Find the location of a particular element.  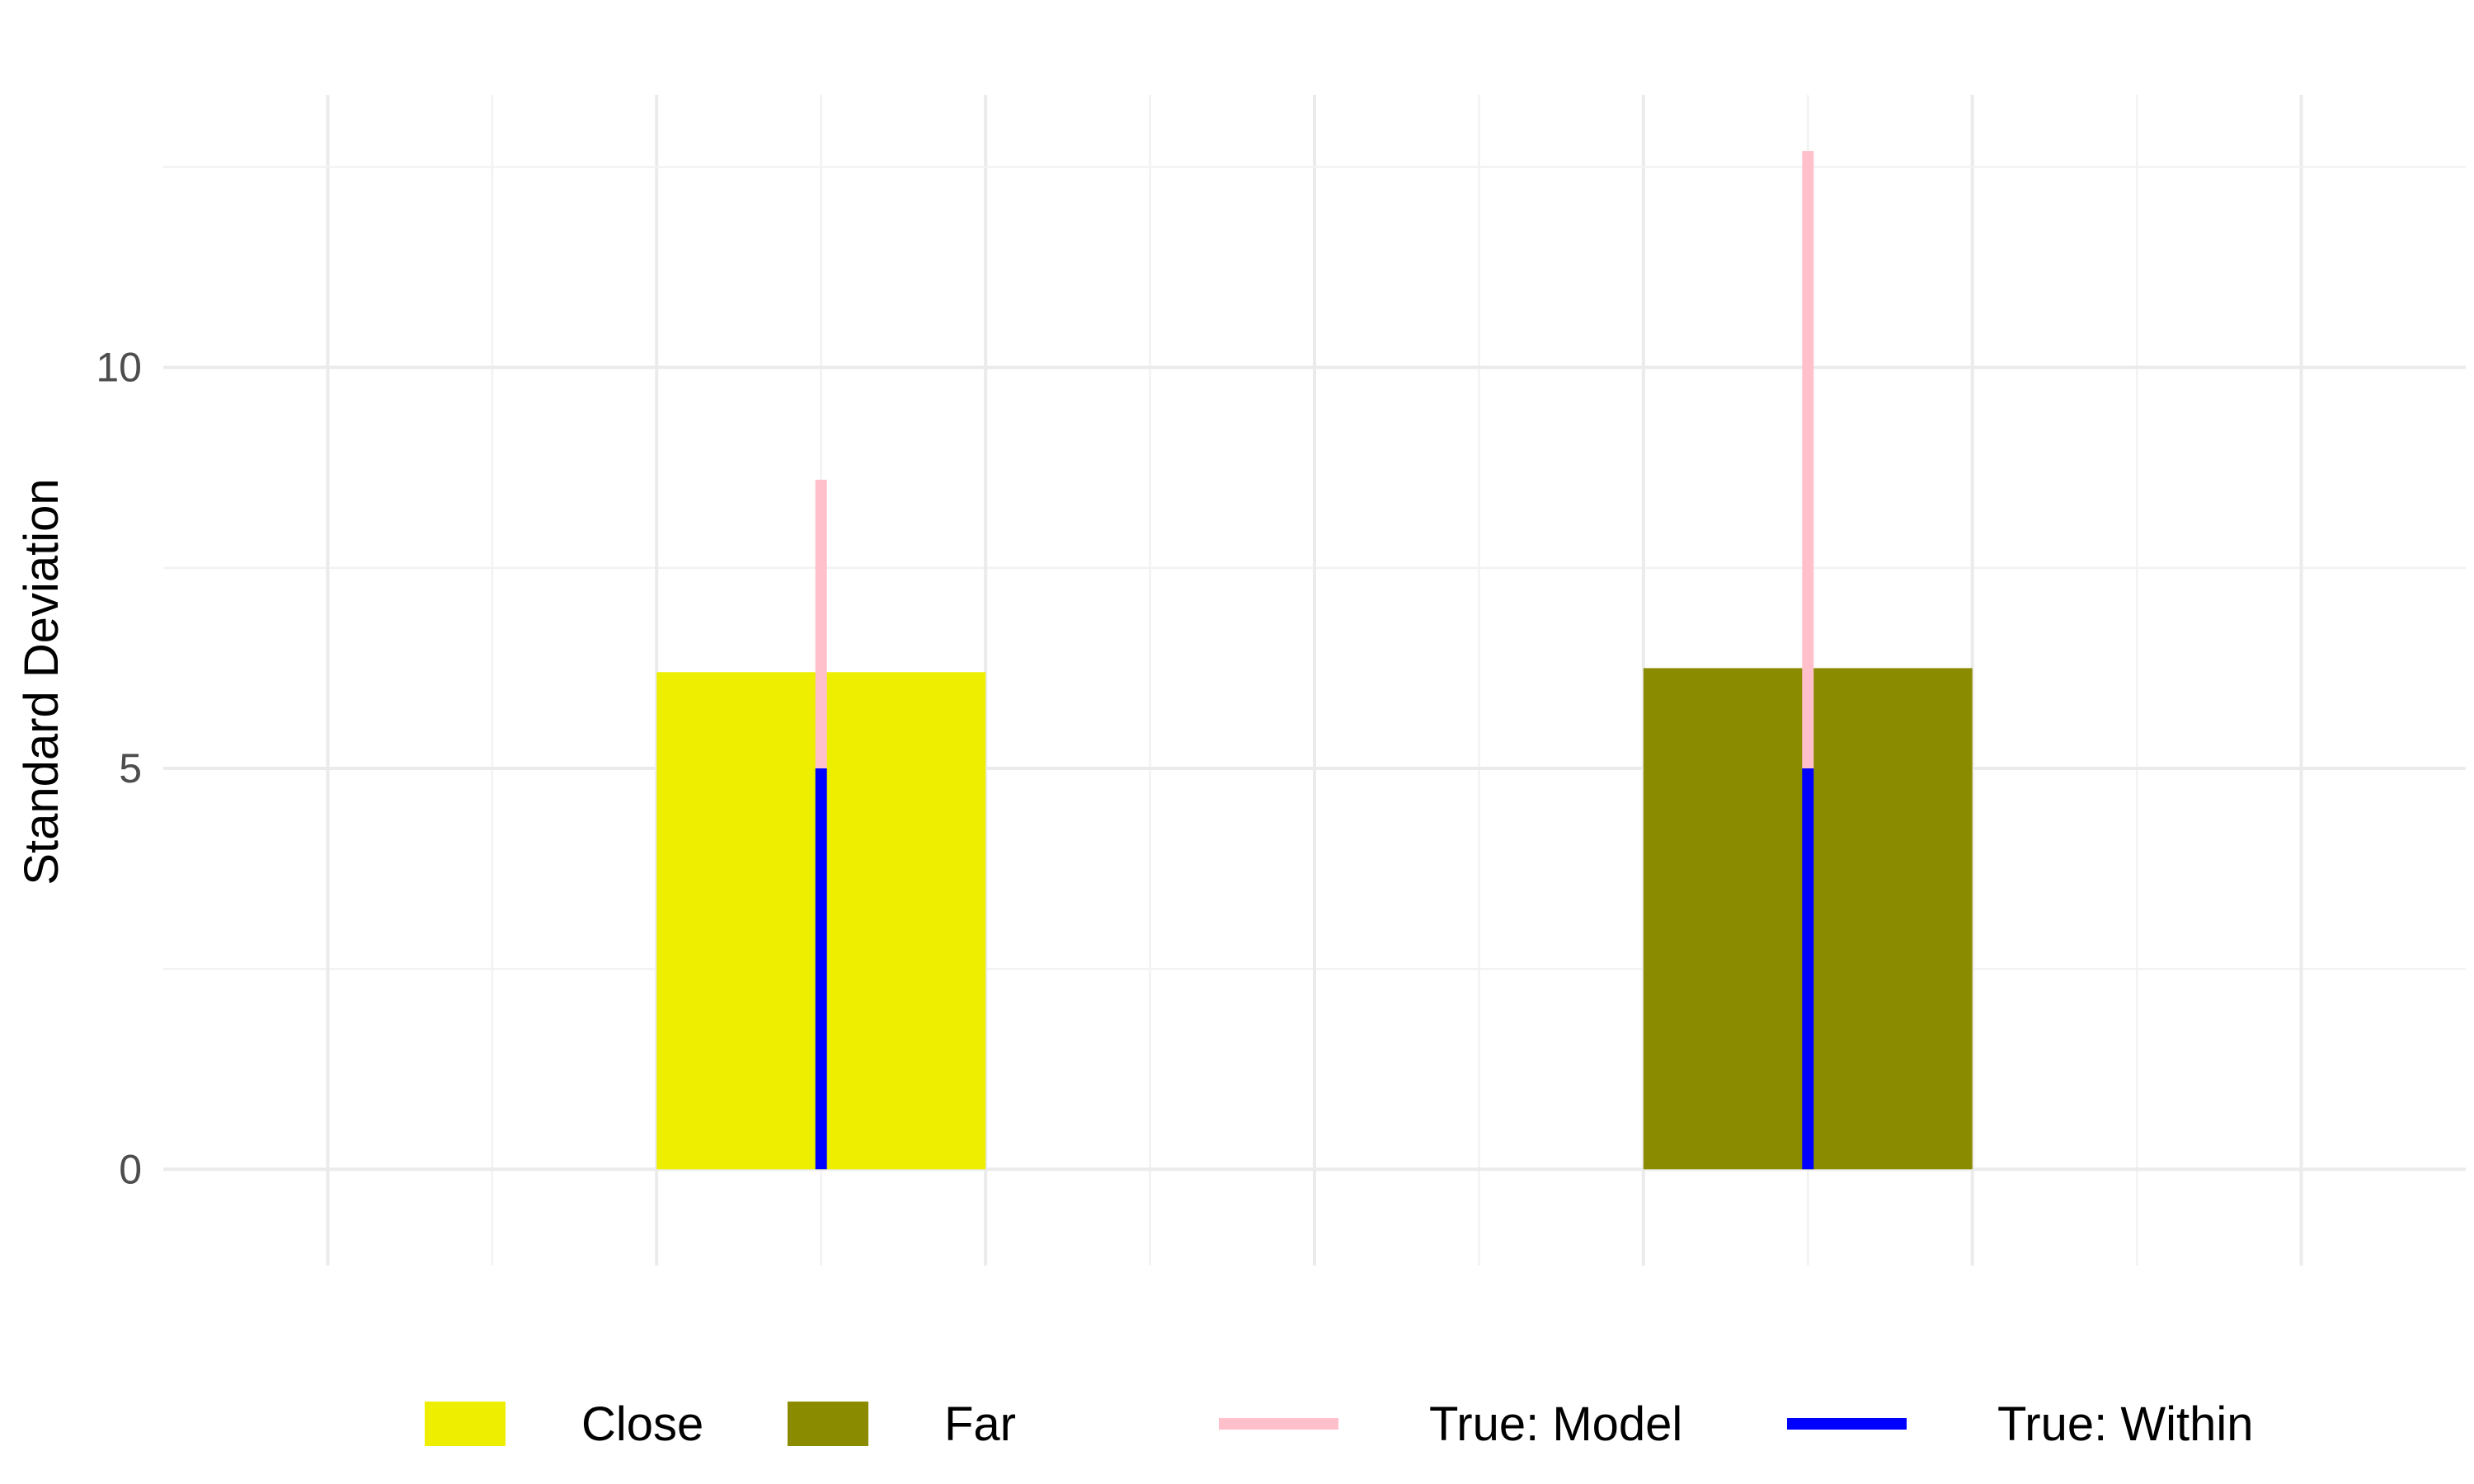

legend-label-far: Far is located at coordinates (980, 1424).